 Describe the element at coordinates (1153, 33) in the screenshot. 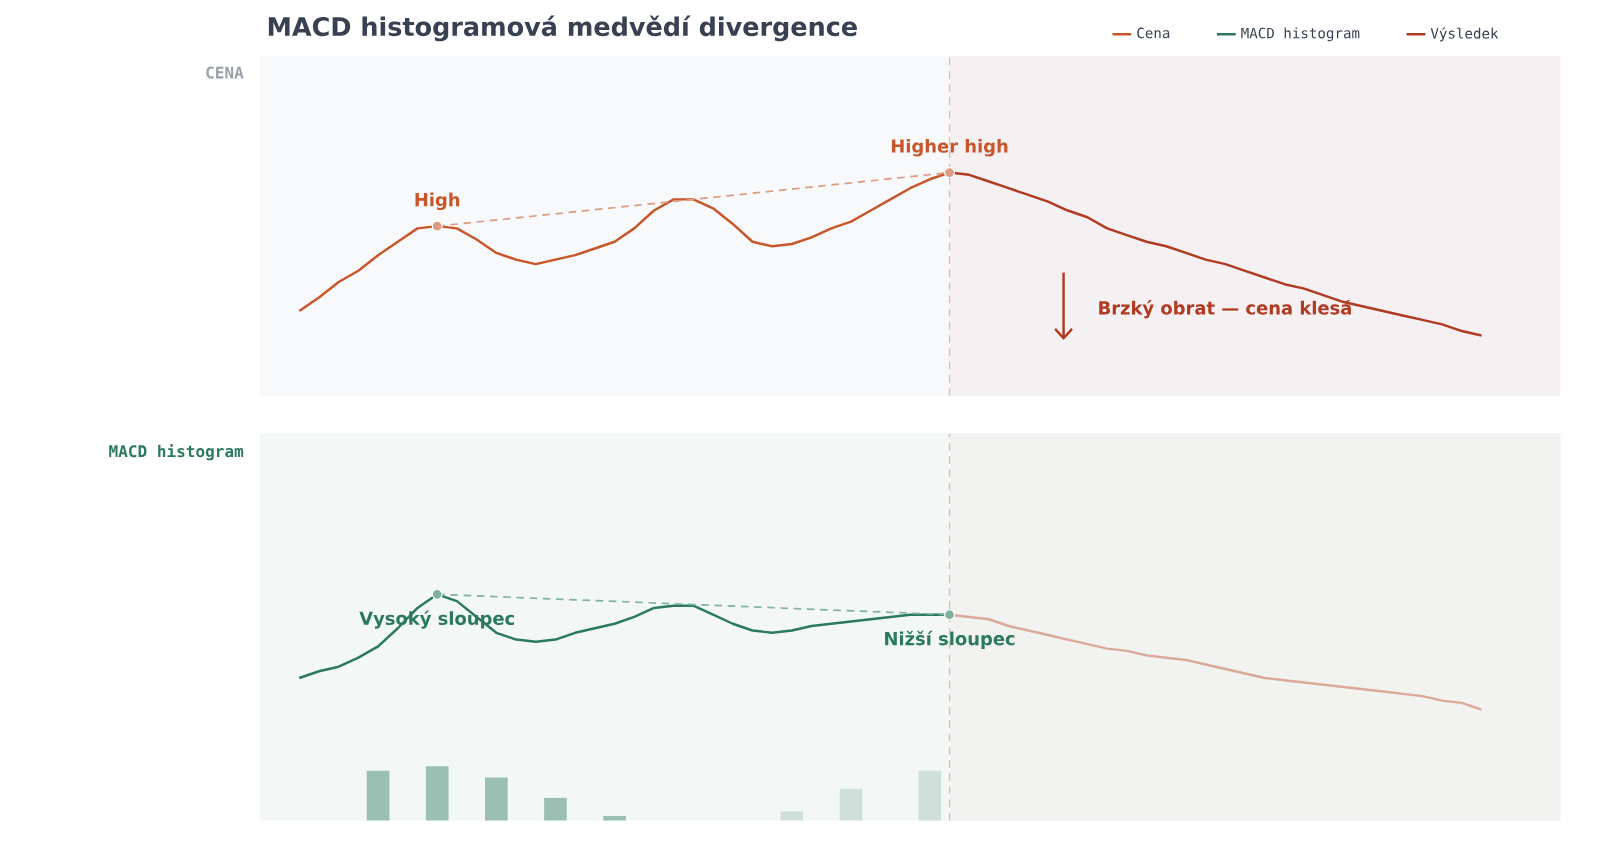

I see `legend-label: Cena` at that location.